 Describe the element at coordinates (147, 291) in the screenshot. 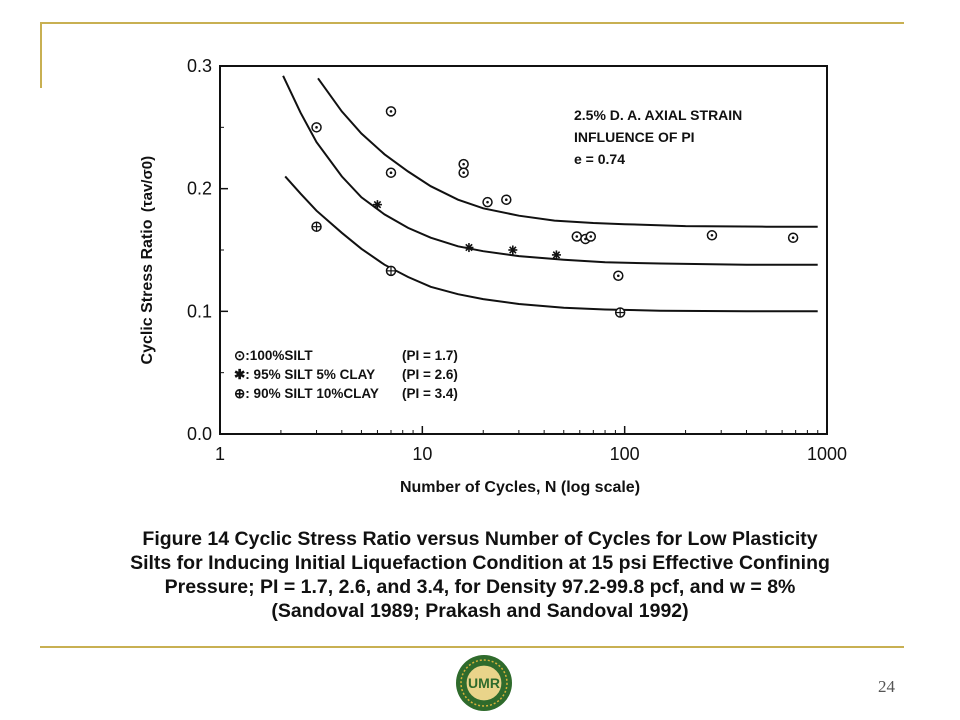

I see `y-axis-label: Cyclic Stress Ratio` at that location.